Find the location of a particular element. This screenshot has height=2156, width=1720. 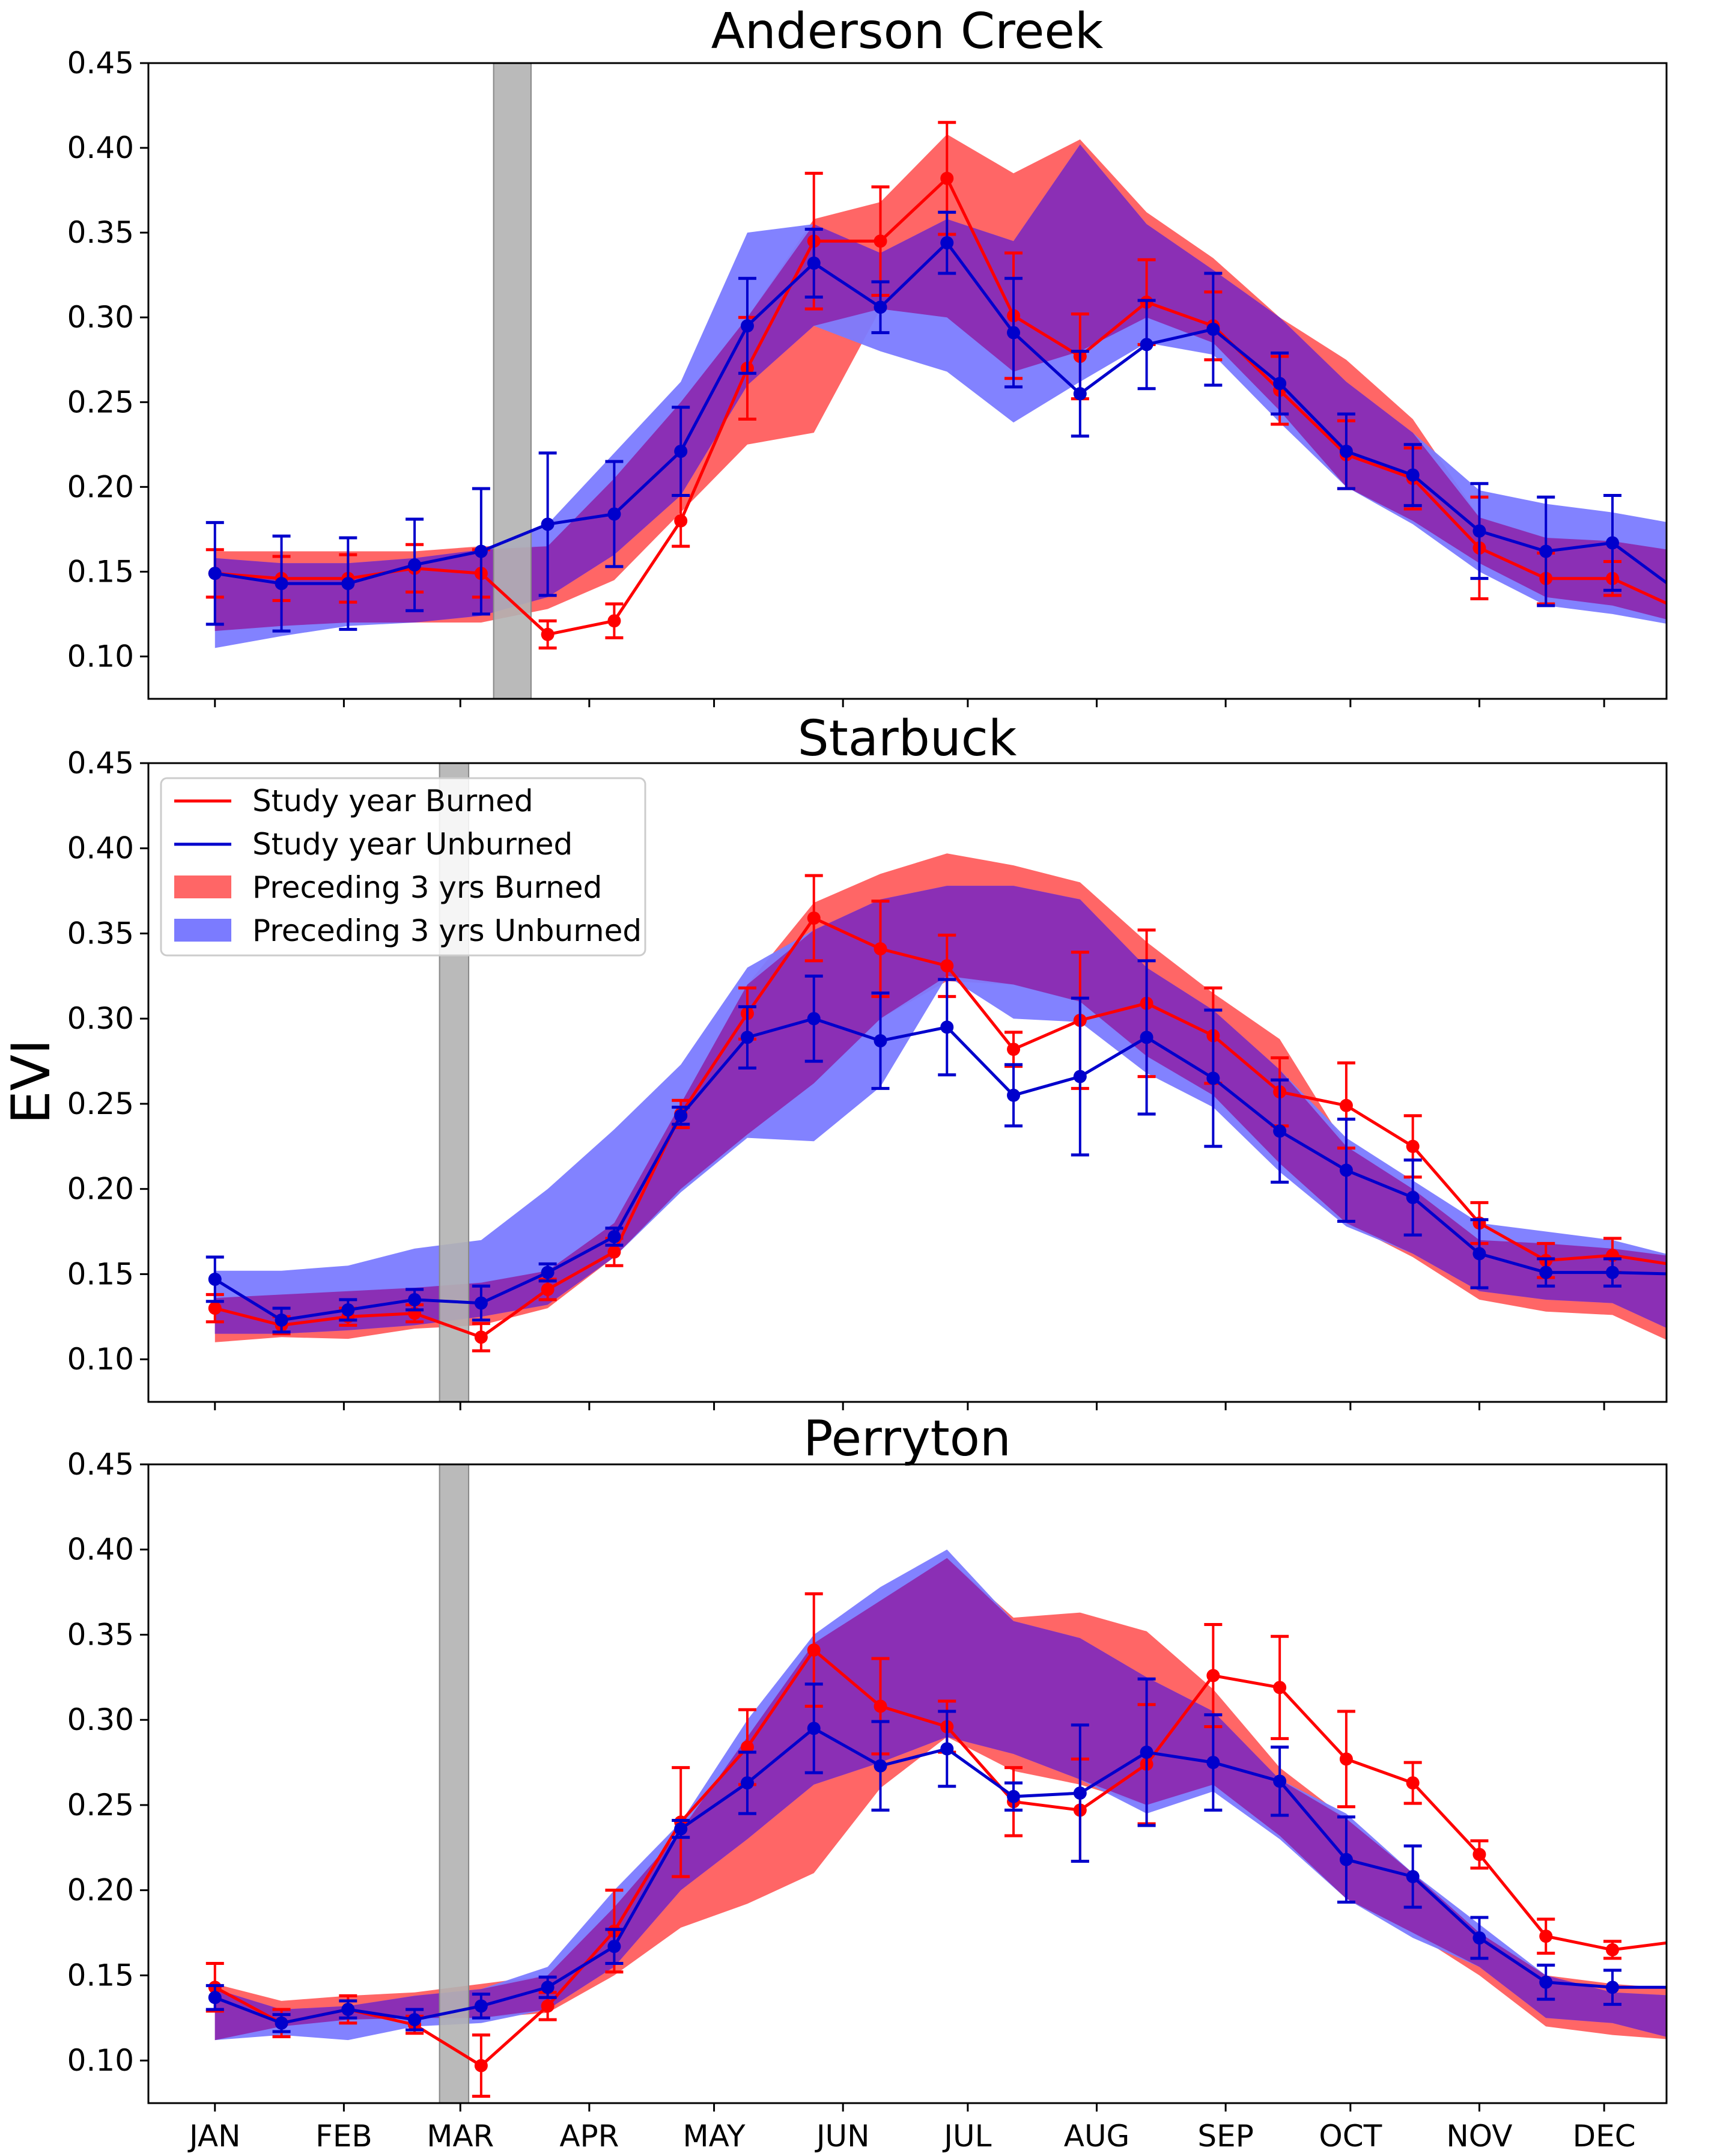

panel-title: Starbuck is located at coordinates (907, 738).